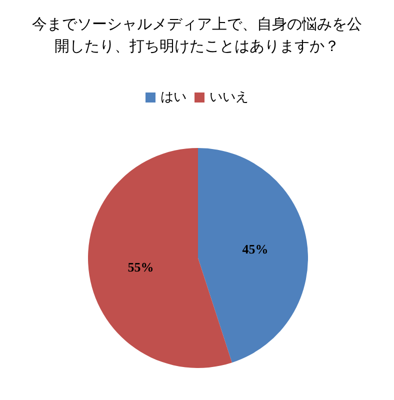  Describe the element at coordinates (173, 97) in the screenshot. I see `legend-label: はい` at that location.